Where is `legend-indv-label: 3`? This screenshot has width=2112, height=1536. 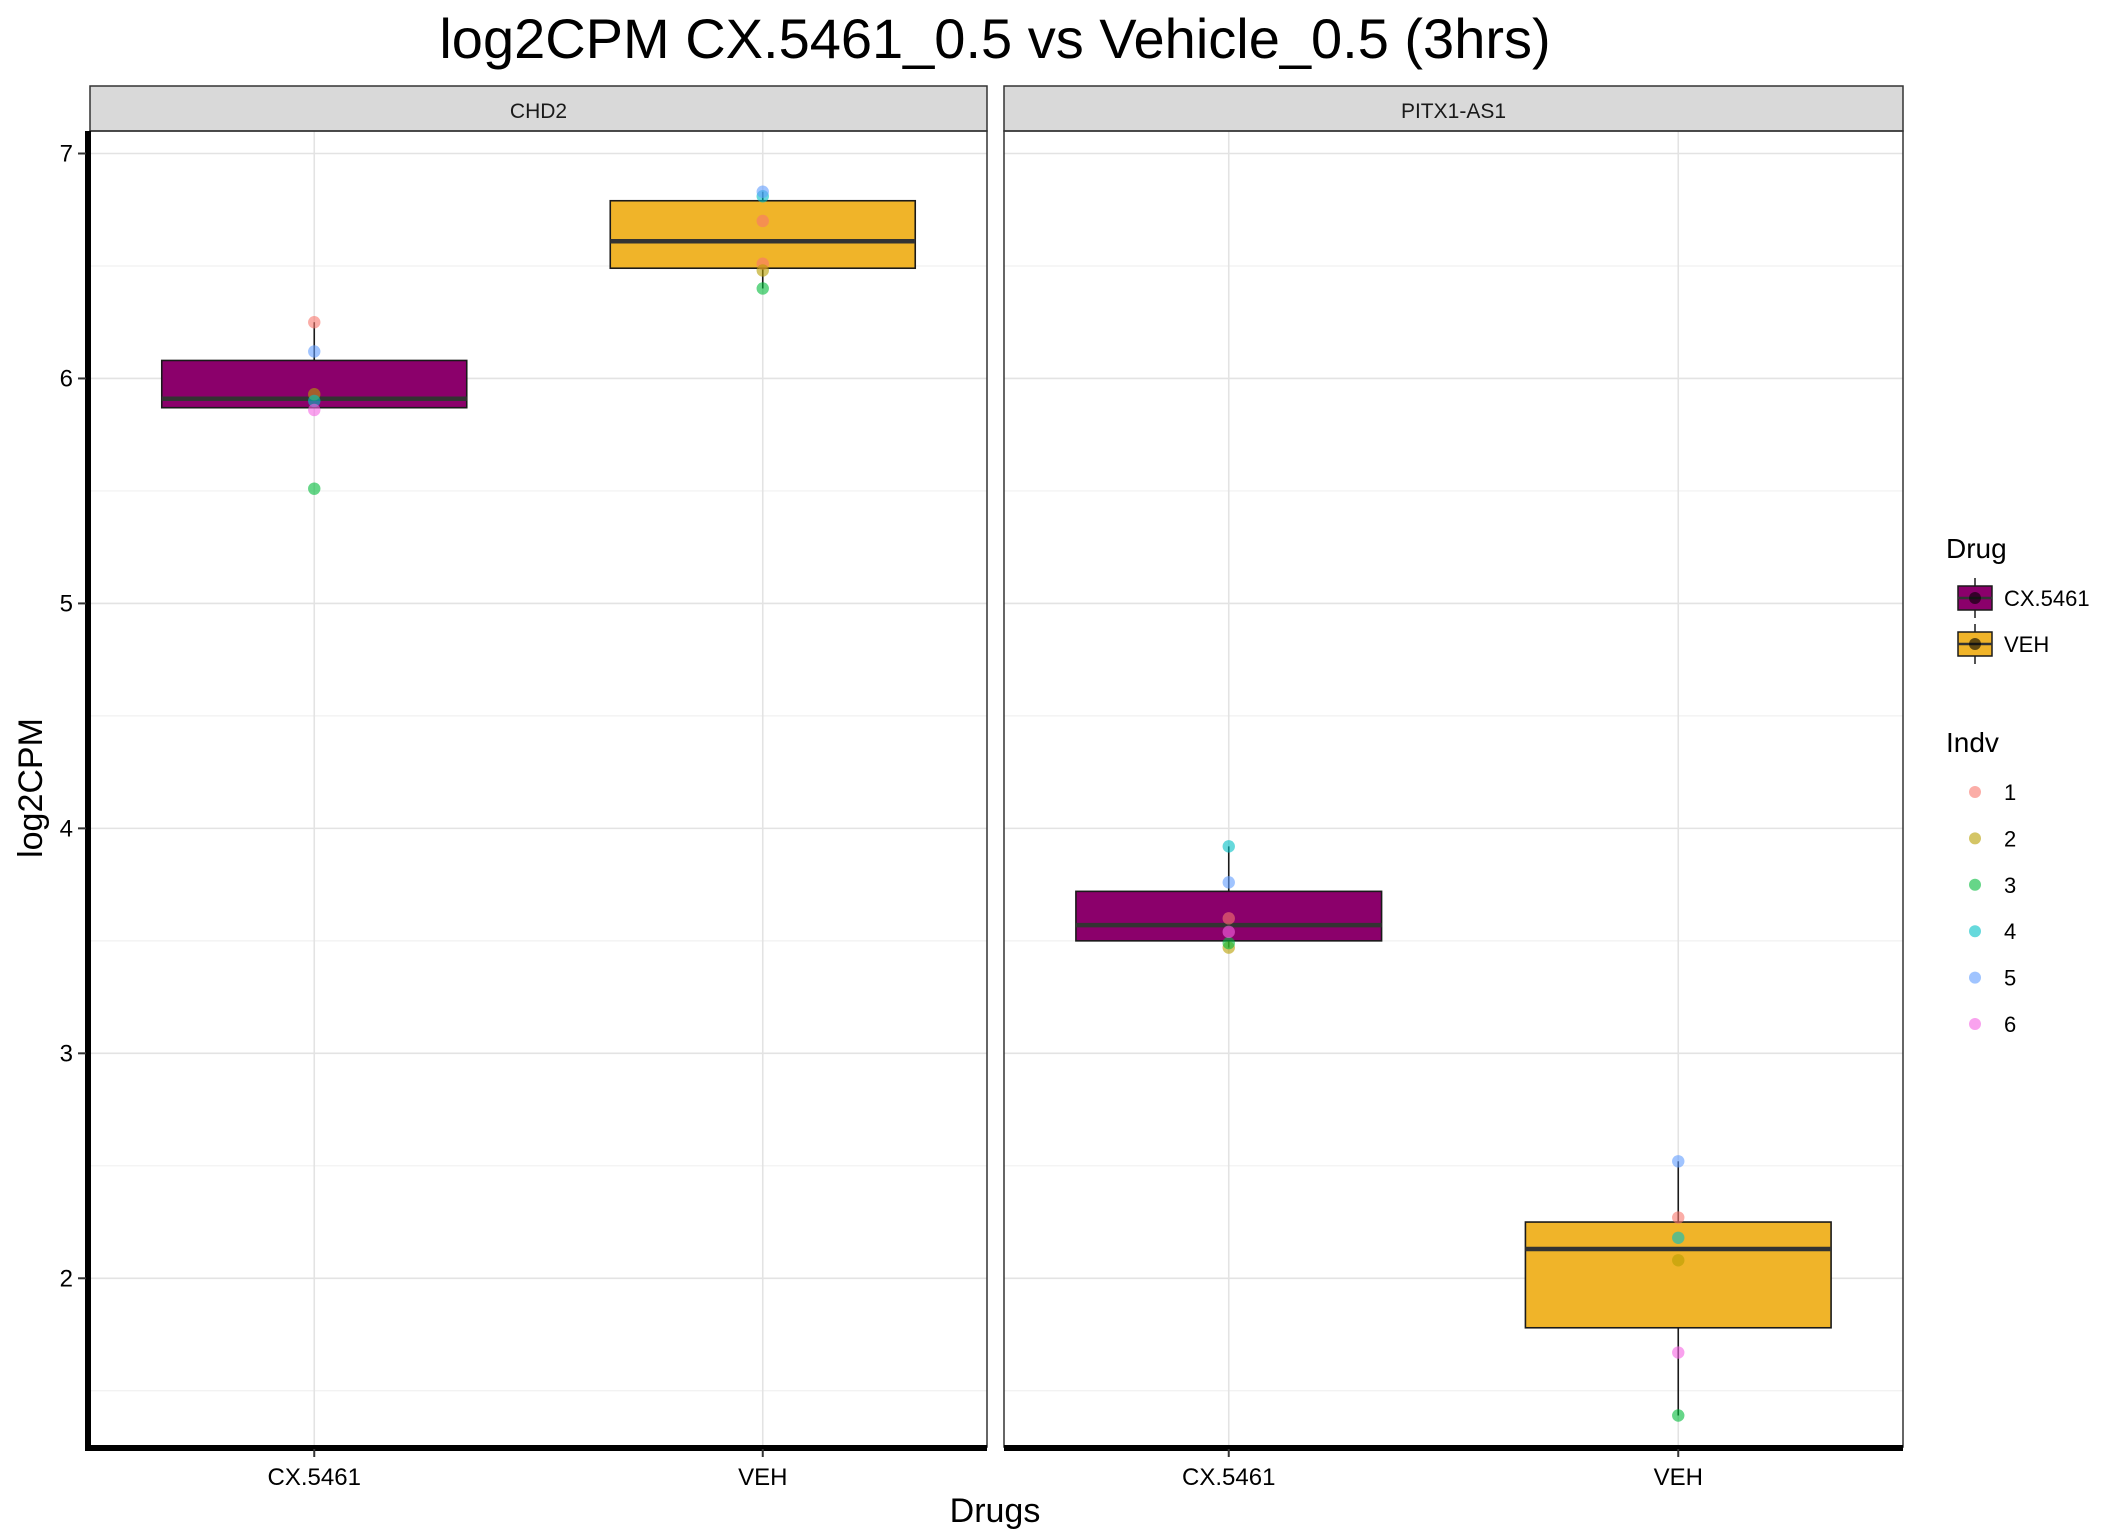
legend-indv-label: 3 is located at coordinates (2010, 885).